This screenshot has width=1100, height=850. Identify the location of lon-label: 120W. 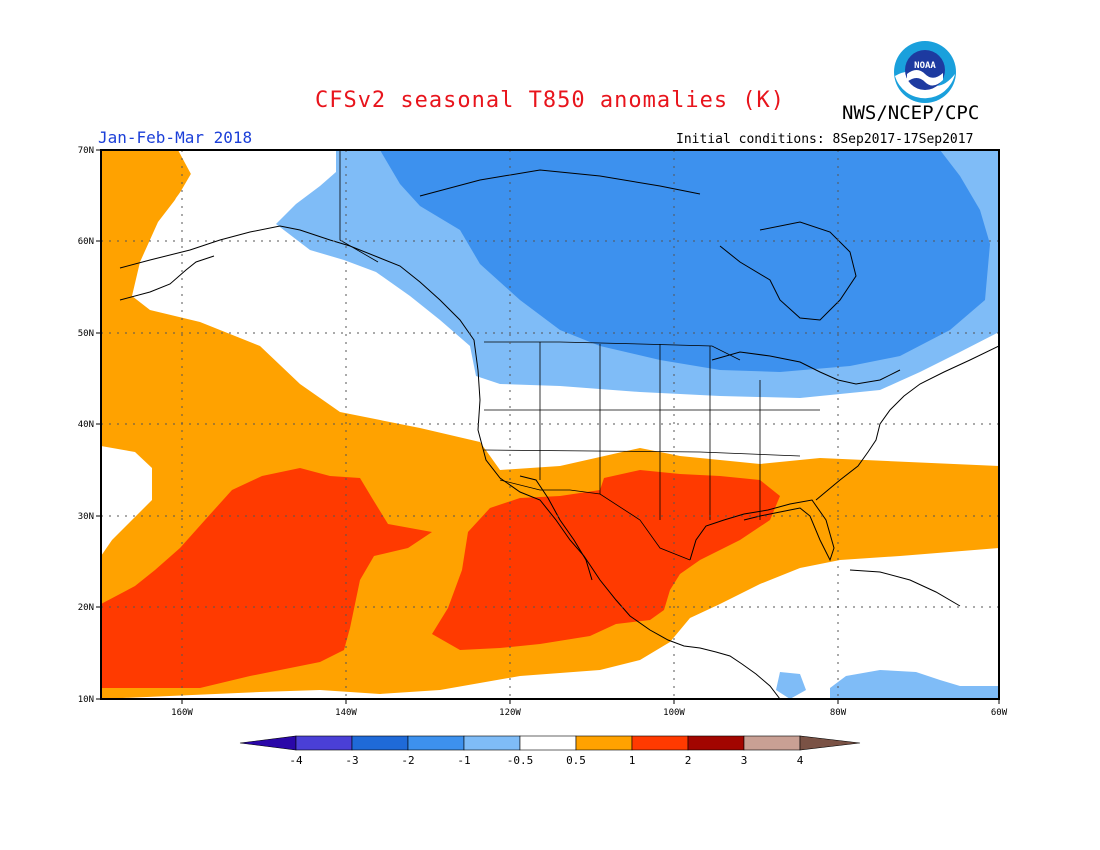
(510, 713).